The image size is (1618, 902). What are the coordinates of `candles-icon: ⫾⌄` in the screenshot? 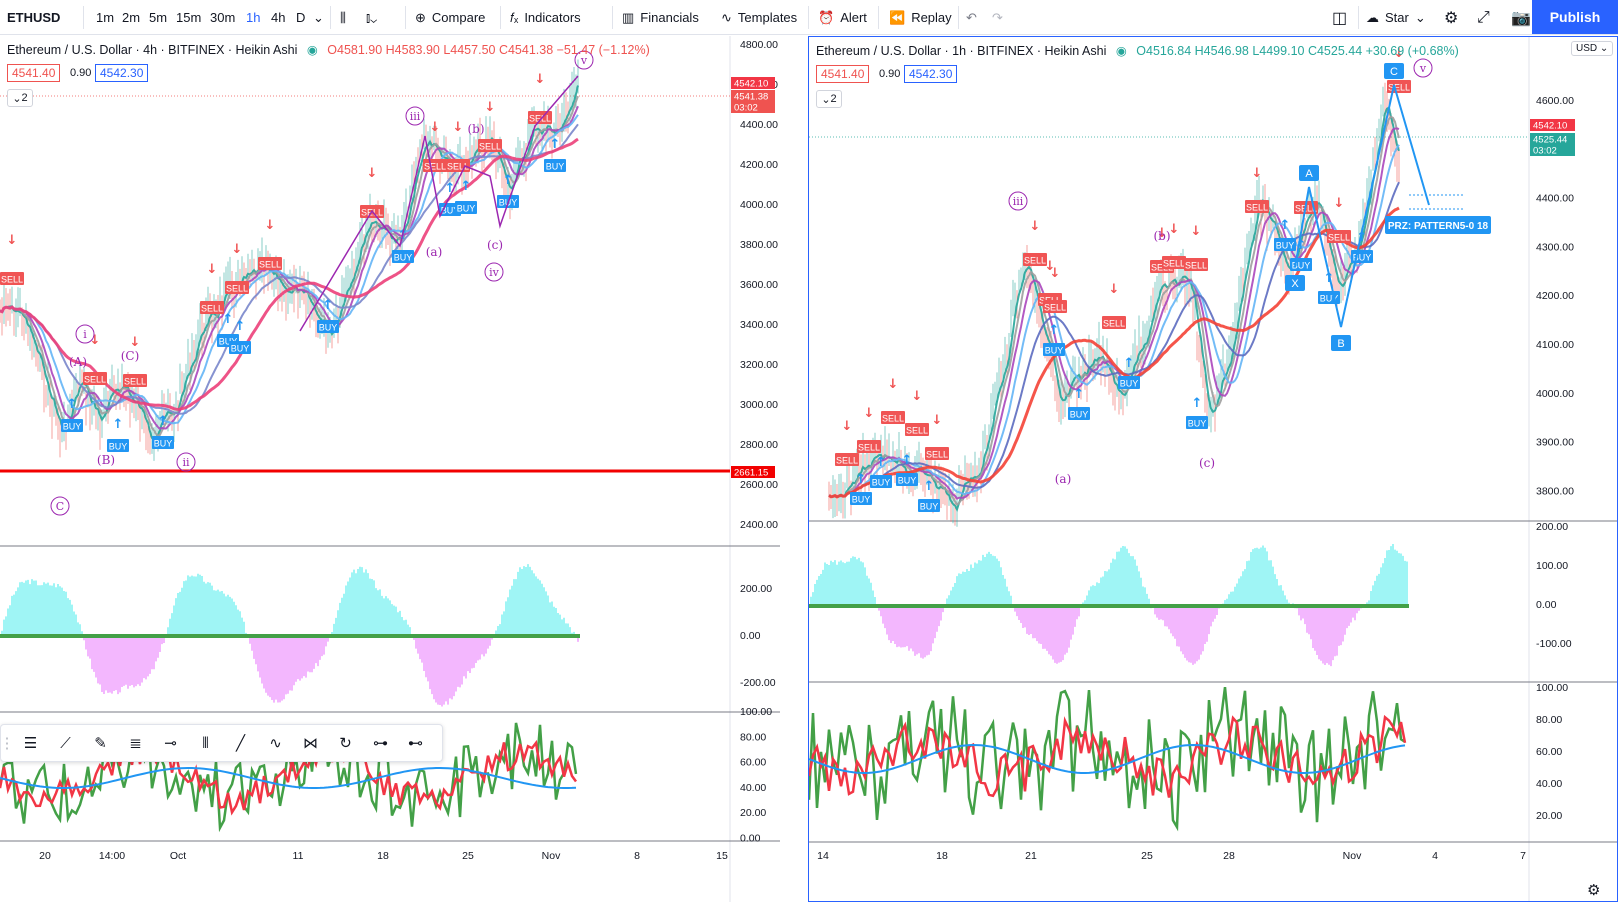 It's located at (372, 17).